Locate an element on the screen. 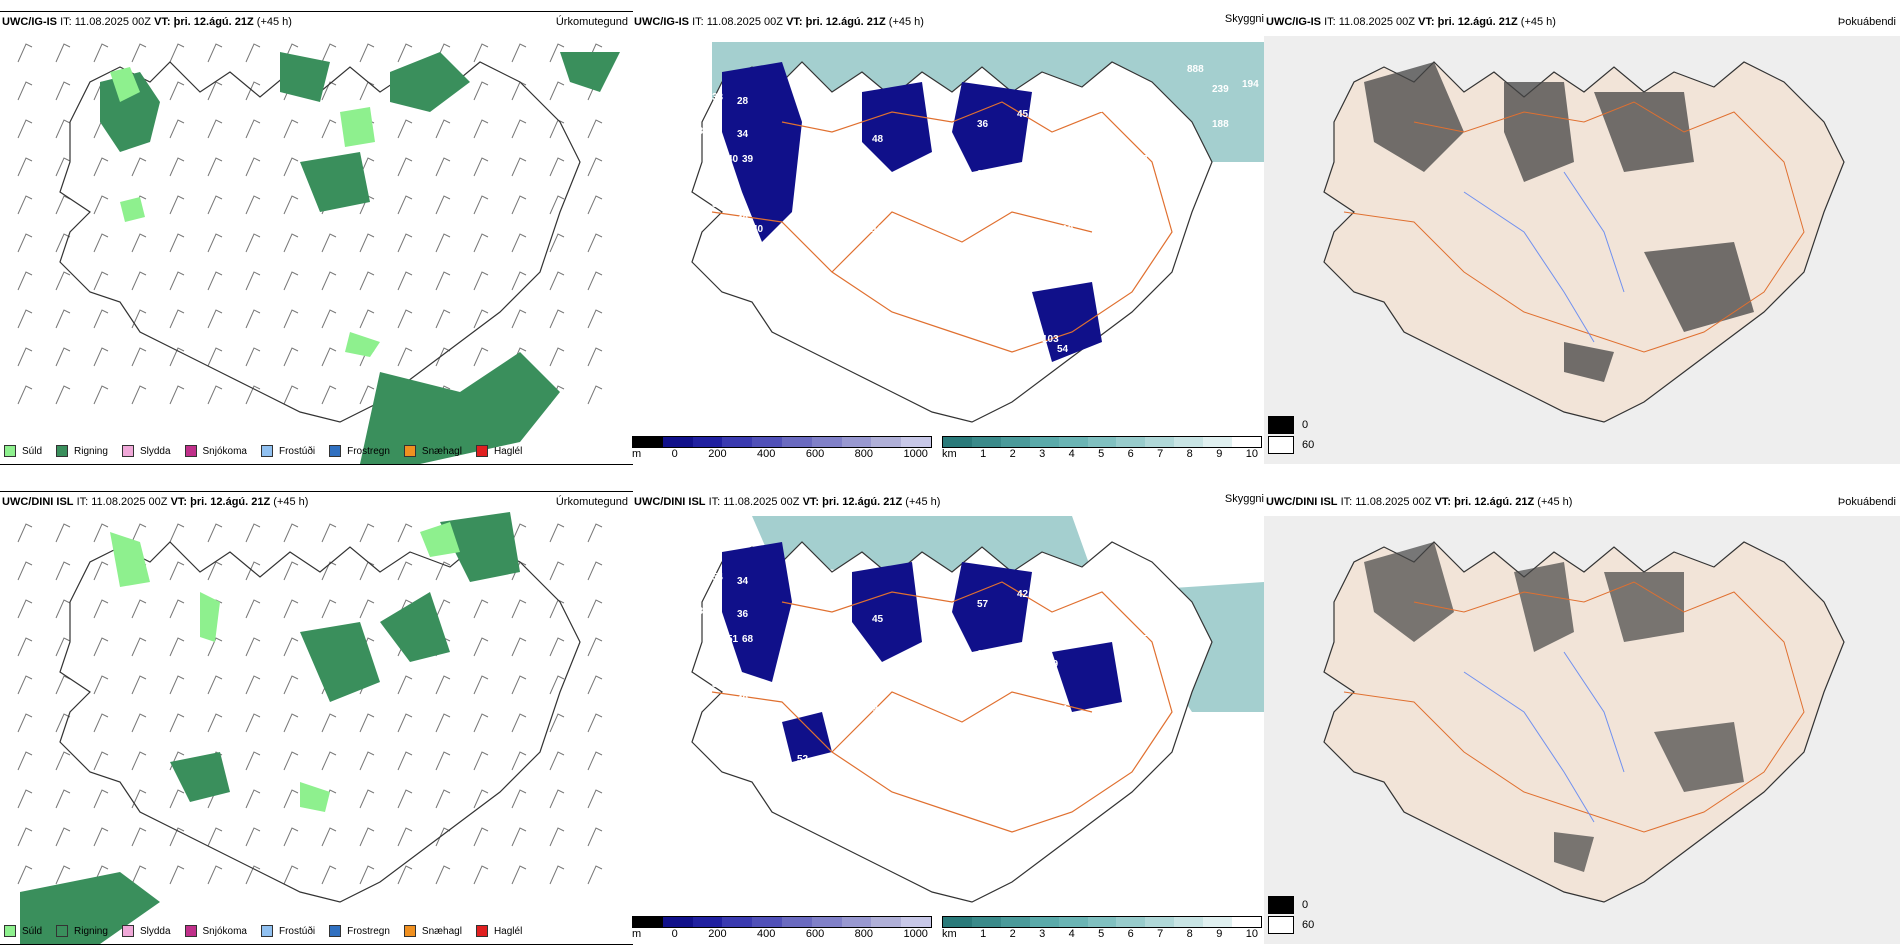 This screenshot has height=950, width=1900. value-label: 63 is located at coordinates (698, 611).